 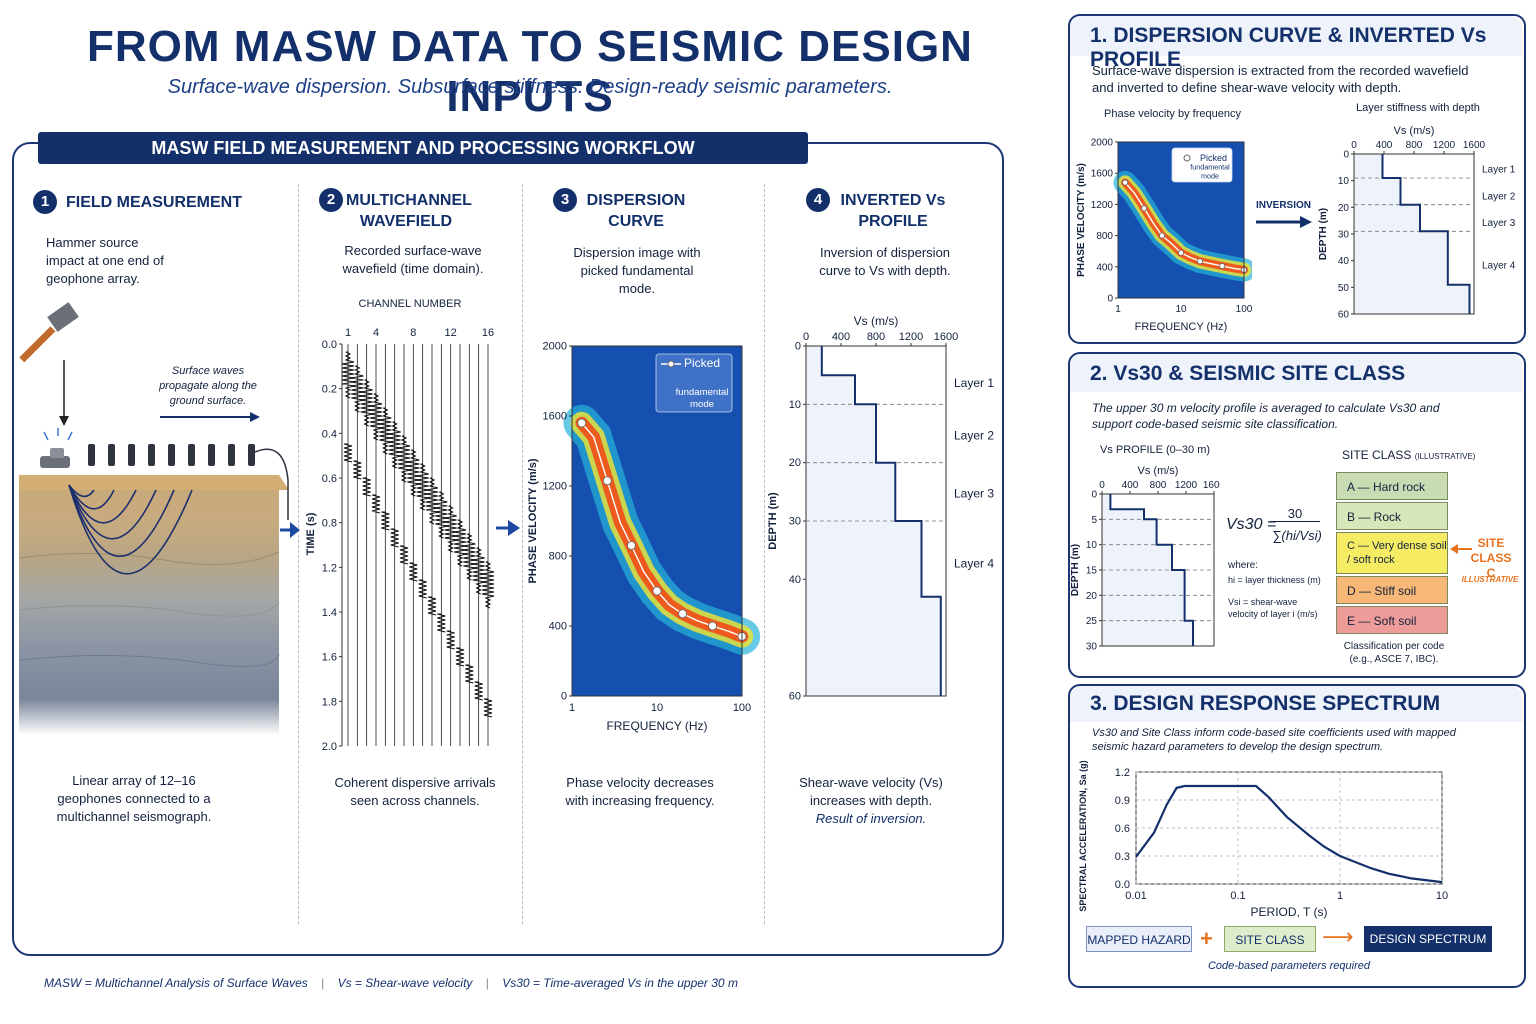 What do you see at coordinates (1442, 896) in the screenshot?
I see `x-tick-label: 10` at bounding box center [1442, 896].